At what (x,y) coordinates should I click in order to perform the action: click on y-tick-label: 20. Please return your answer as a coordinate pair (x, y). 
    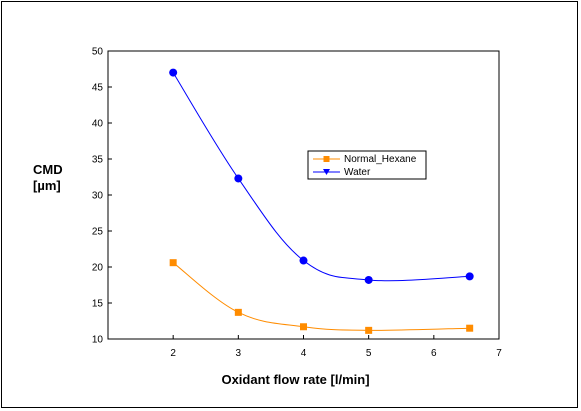
    Looking at the image, I should click on (98, 268).